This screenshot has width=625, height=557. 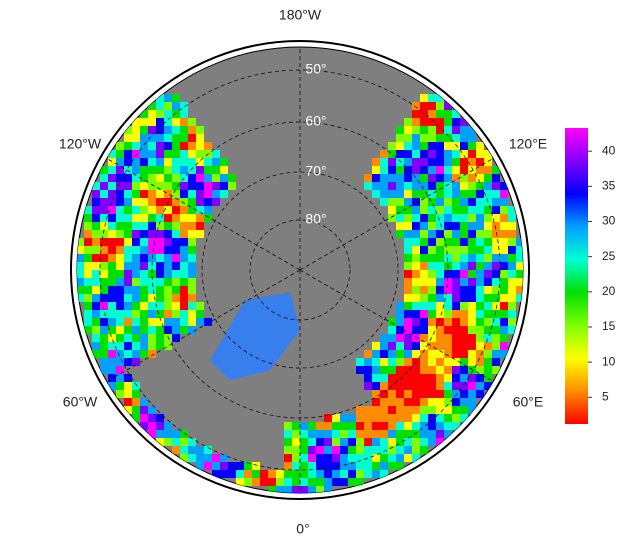 What do you see at coordinates (609, 221) in the screenshot?
I see `colorbar-tick-label: 30` at bounding box center [609, 221].